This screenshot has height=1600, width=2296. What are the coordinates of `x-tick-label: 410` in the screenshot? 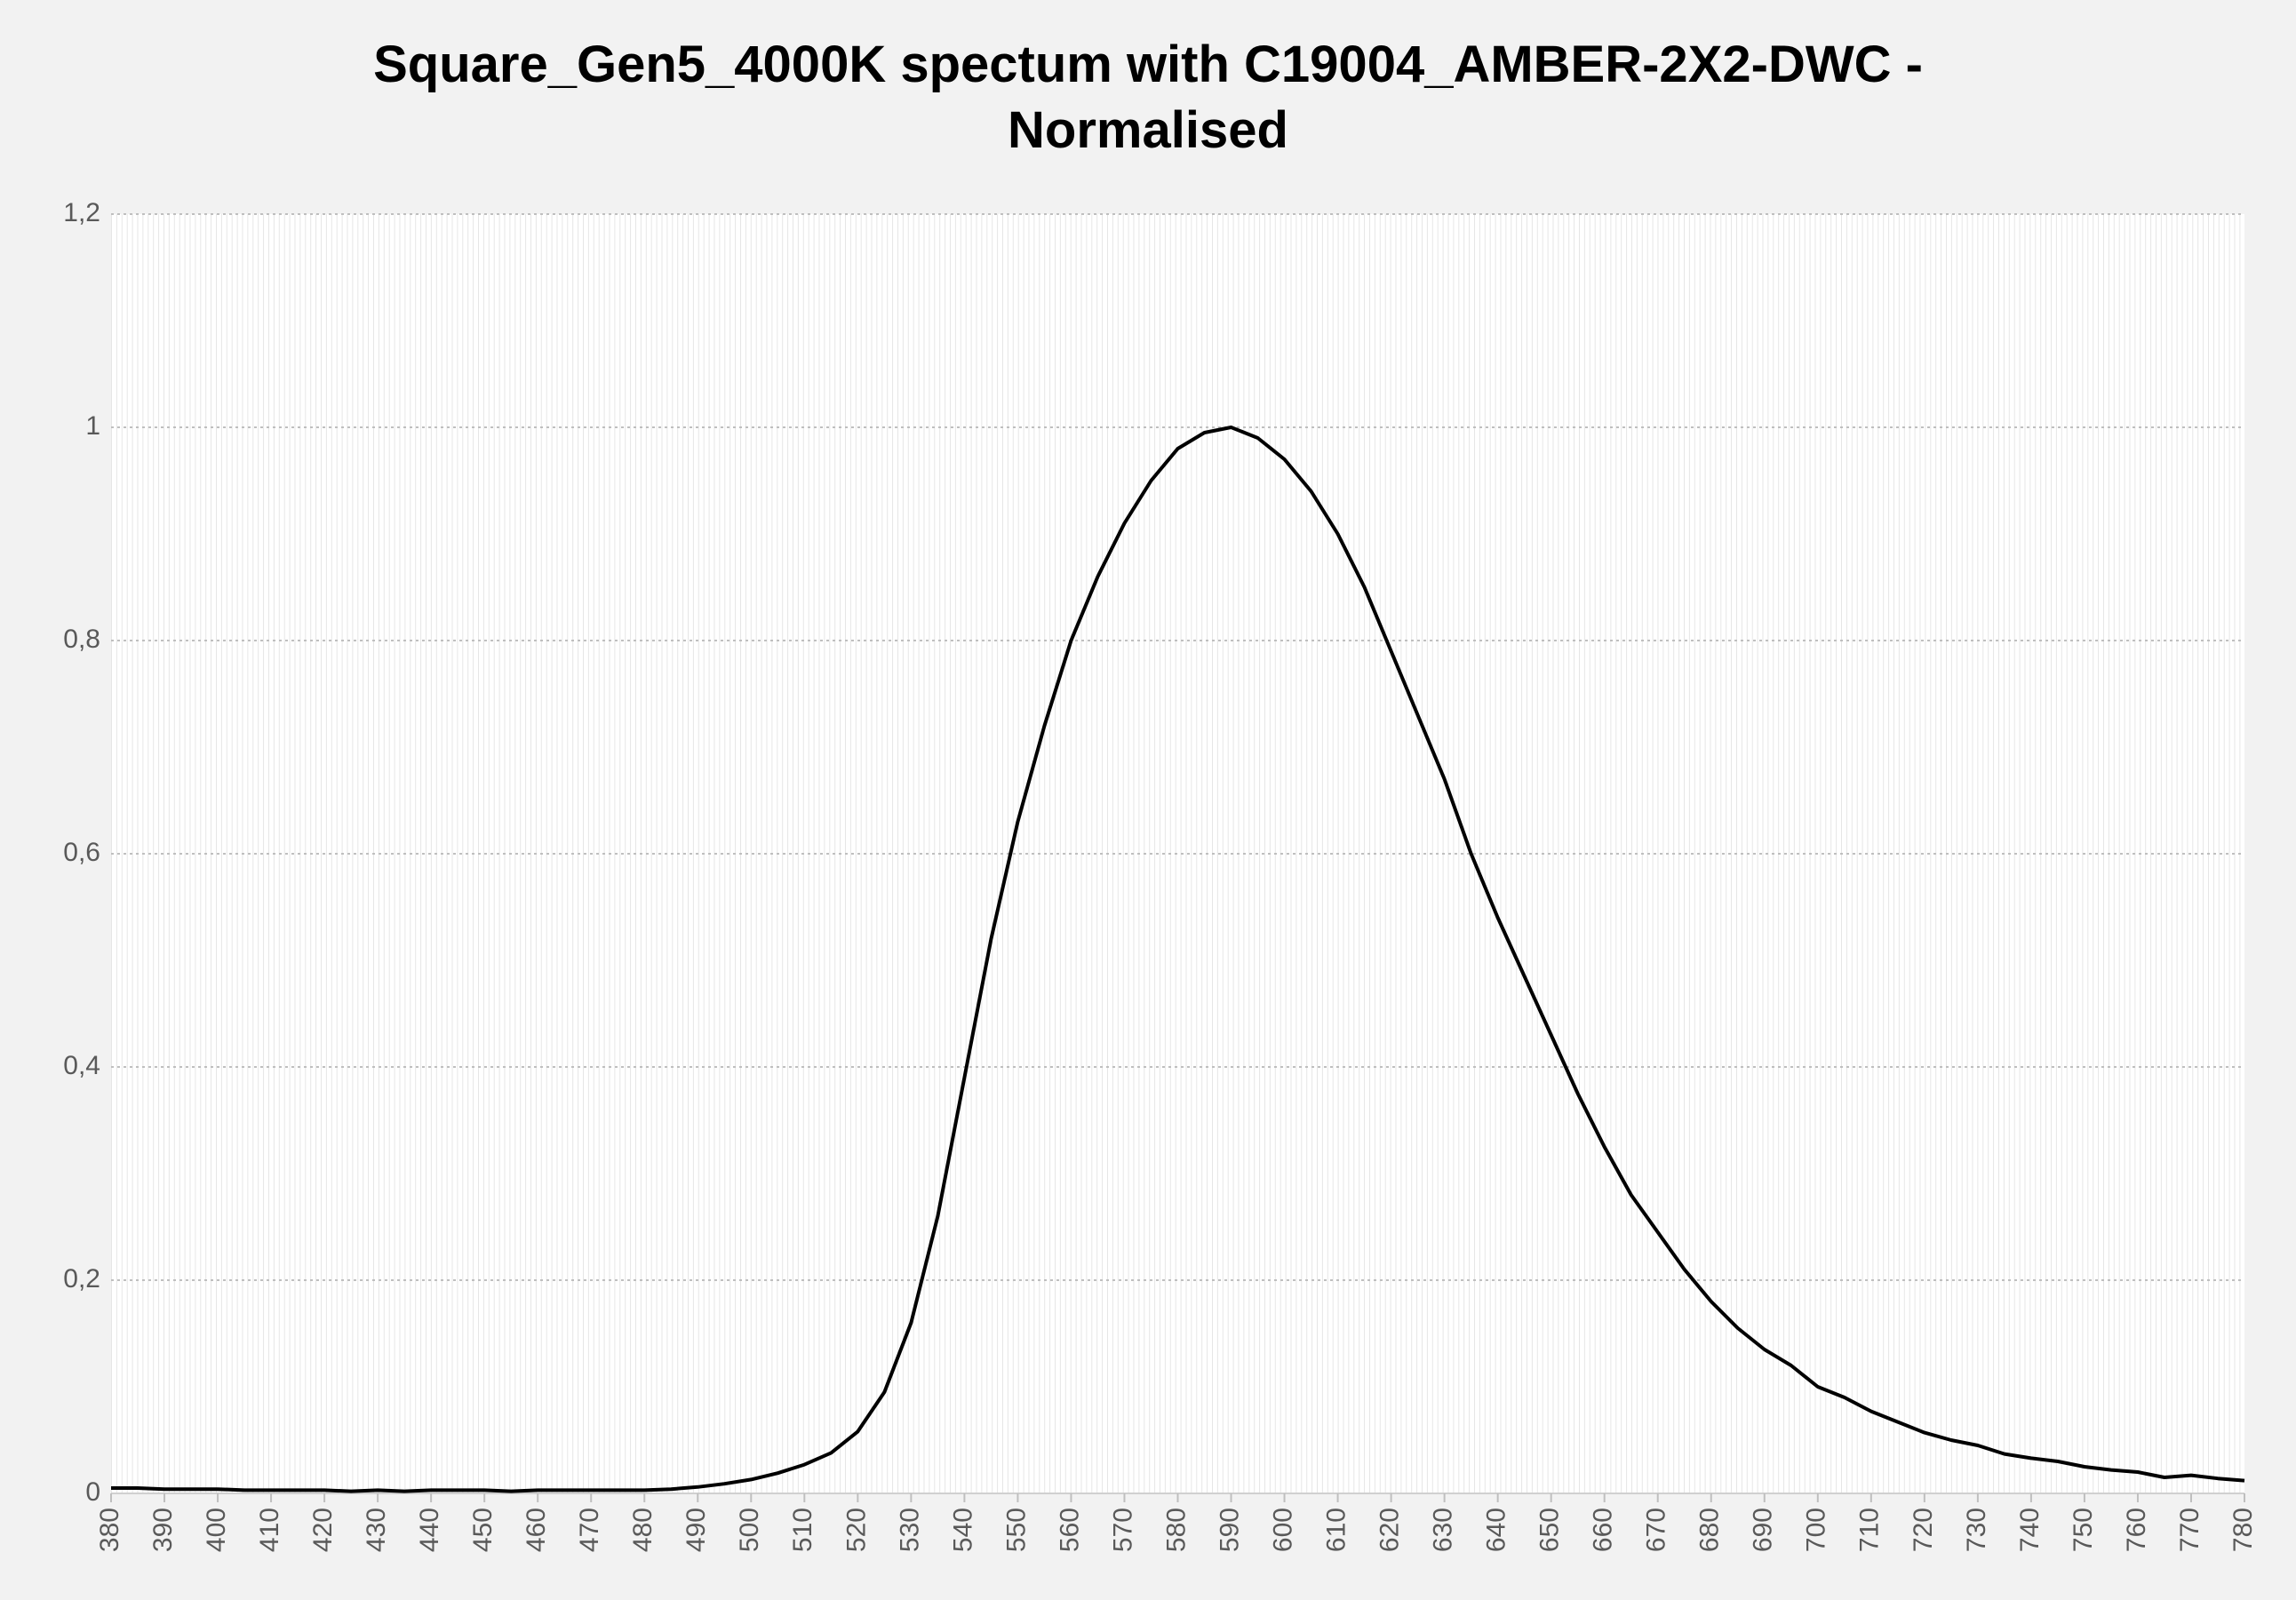 It's located at (269, 1530).